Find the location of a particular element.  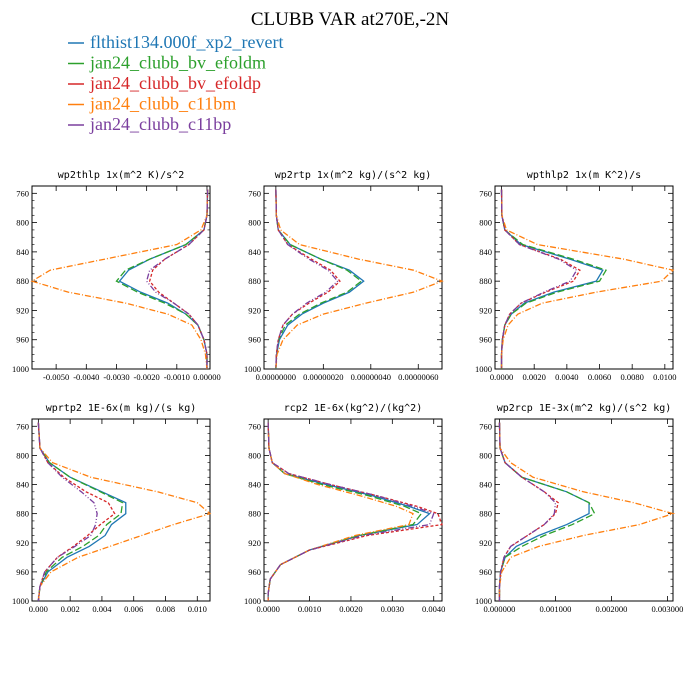

legend-entry: flthist134.000f_xp2_revert is located at coordinates (175, 42).